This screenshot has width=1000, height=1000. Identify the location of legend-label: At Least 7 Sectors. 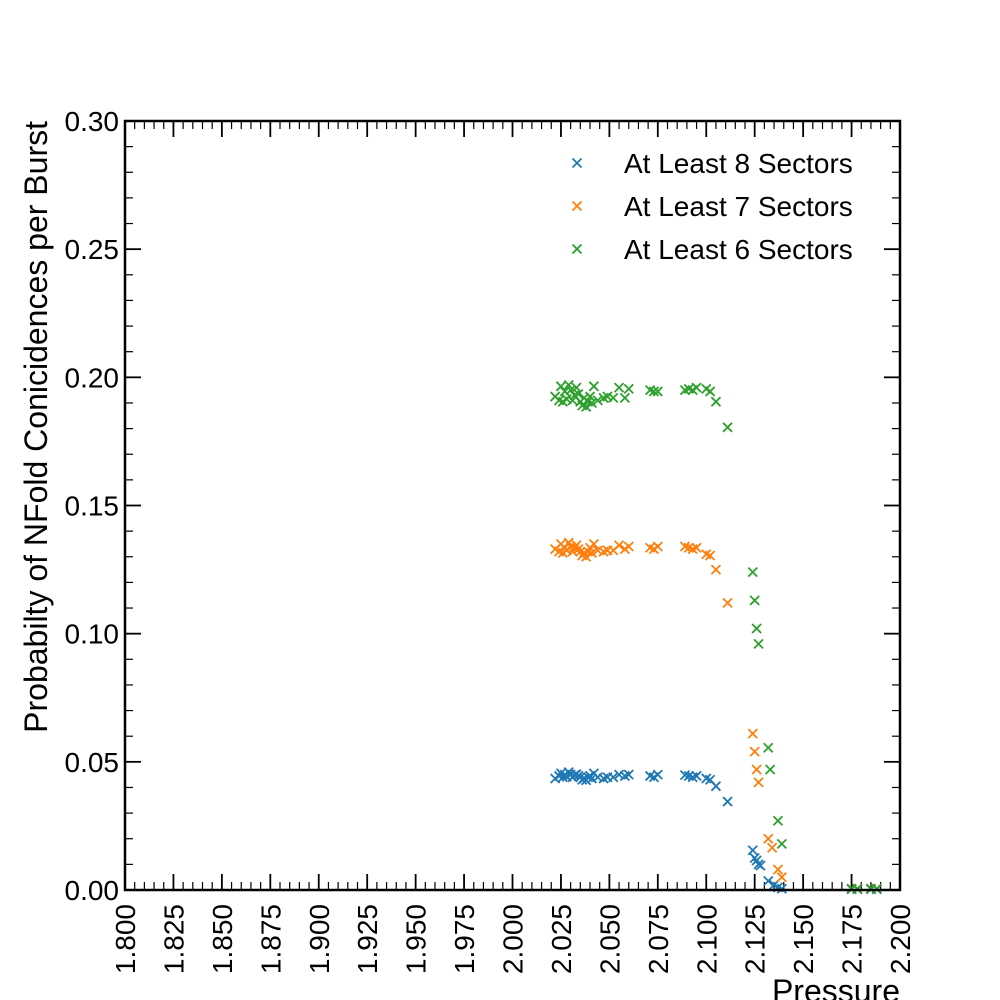
(738, 206).